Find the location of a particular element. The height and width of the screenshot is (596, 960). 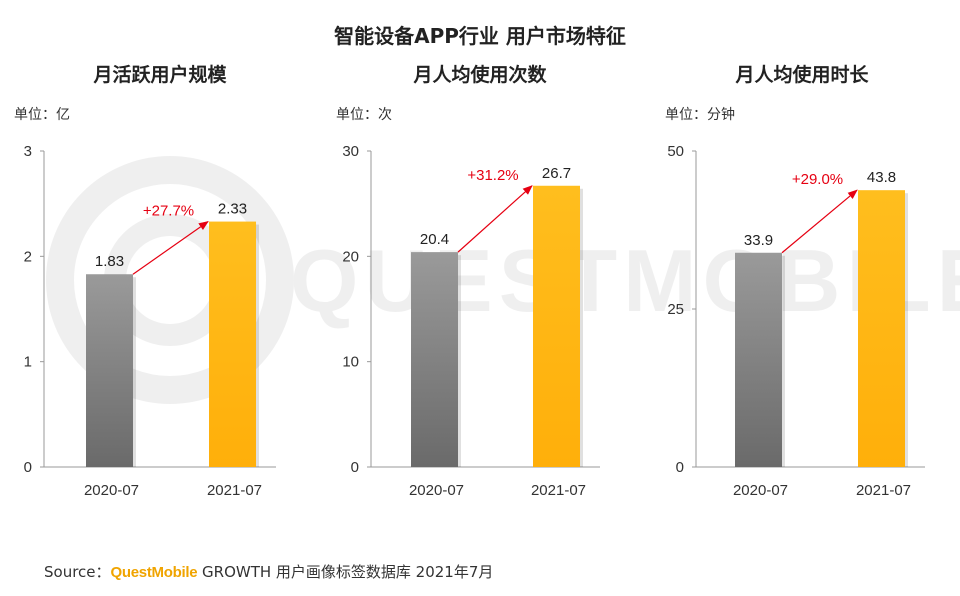

footer-brand: QuestMobile is located at coordinates (154, 572).